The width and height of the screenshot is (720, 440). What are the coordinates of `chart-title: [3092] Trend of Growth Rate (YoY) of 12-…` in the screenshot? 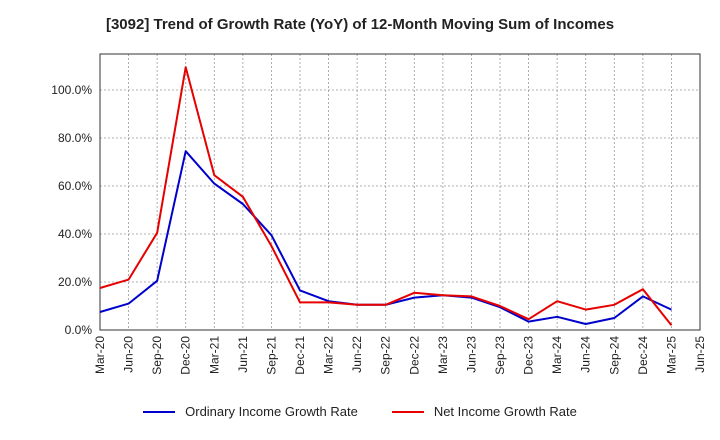 It's located at (360, 24).